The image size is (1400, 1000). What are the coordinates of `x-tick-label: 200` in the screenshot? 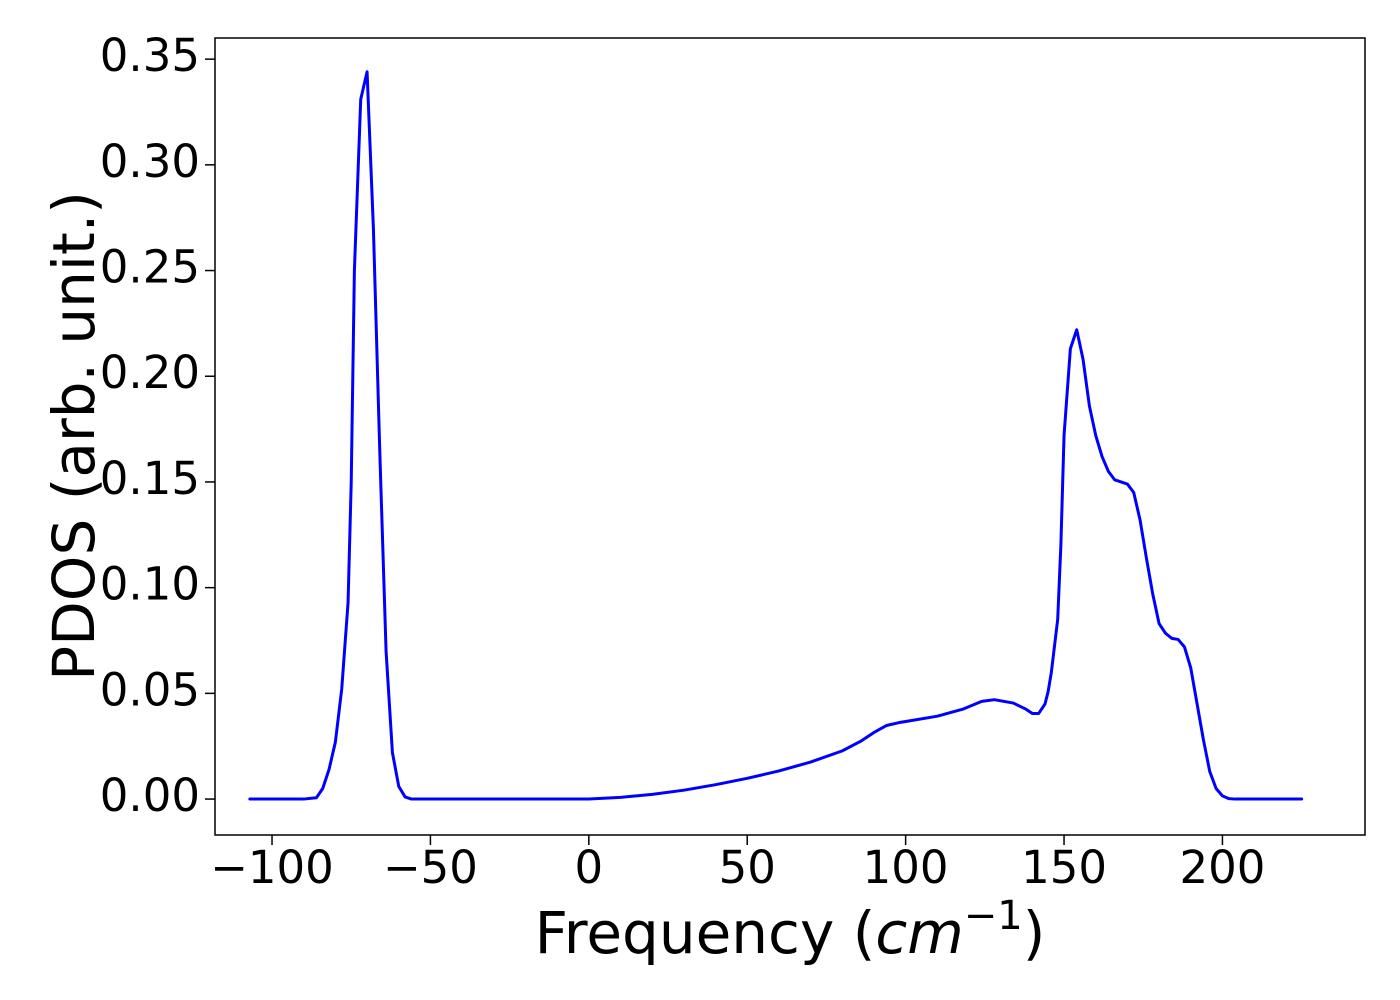 It's located at (1222, 867).